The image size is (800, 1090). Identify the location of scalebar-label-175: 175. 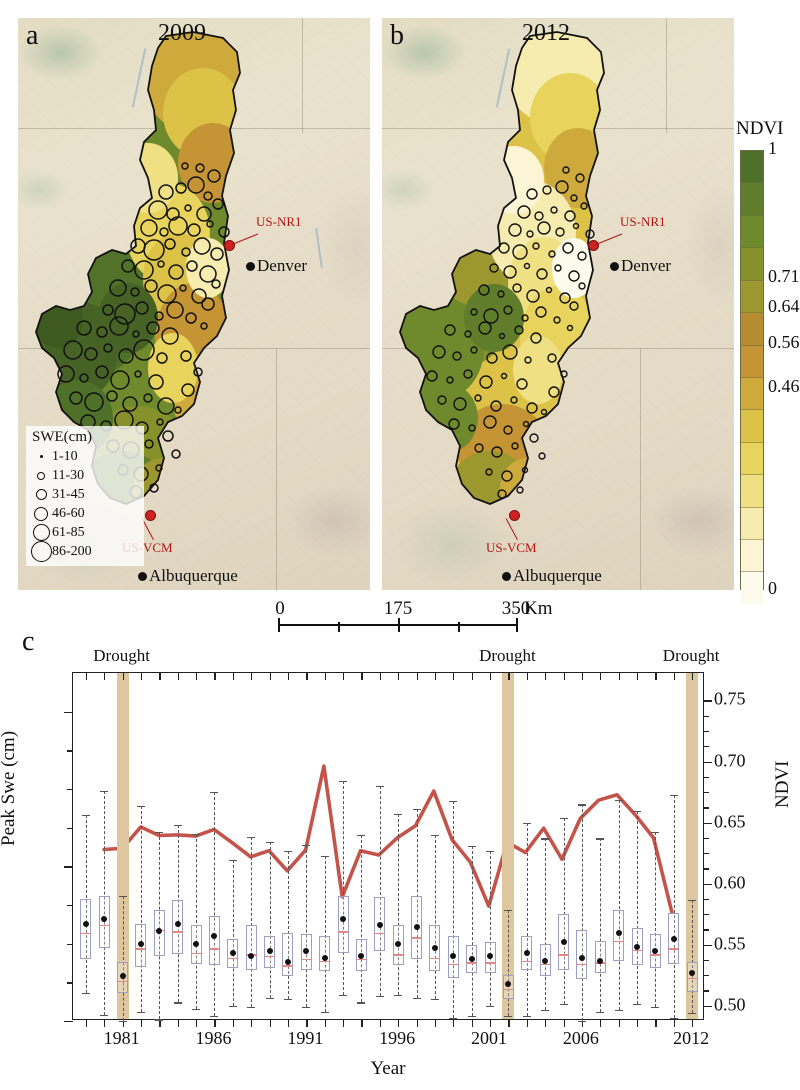
(398, 608).